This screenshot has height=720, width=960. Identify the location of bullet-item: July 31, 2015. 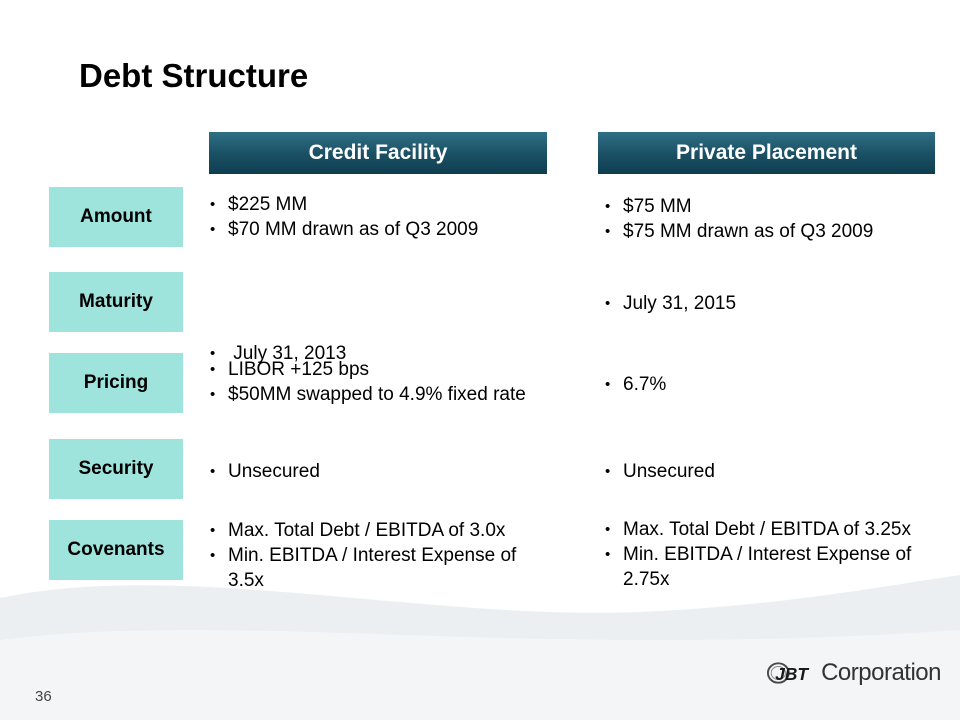
(774, 303).